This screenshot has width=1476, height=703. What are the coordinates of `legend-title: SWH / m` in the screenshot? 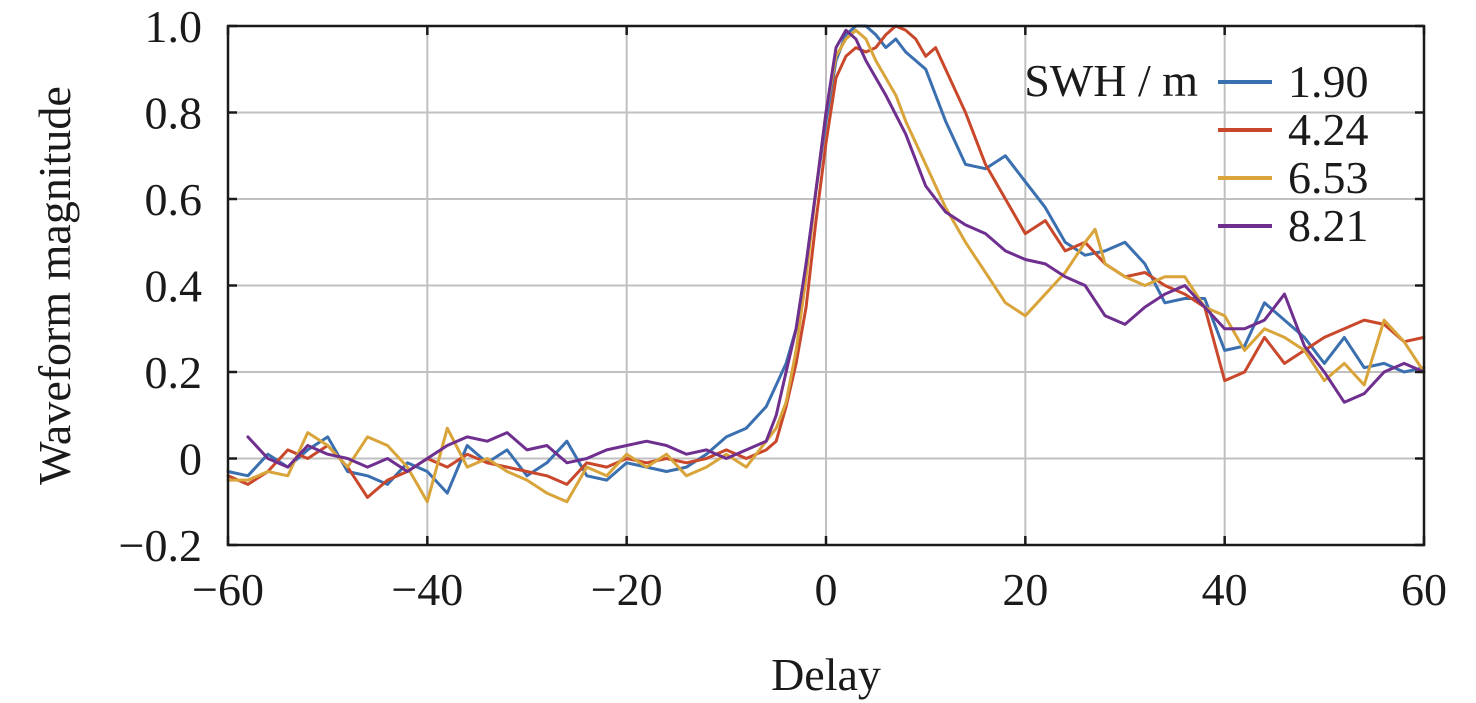 It's located at (1111, 80).